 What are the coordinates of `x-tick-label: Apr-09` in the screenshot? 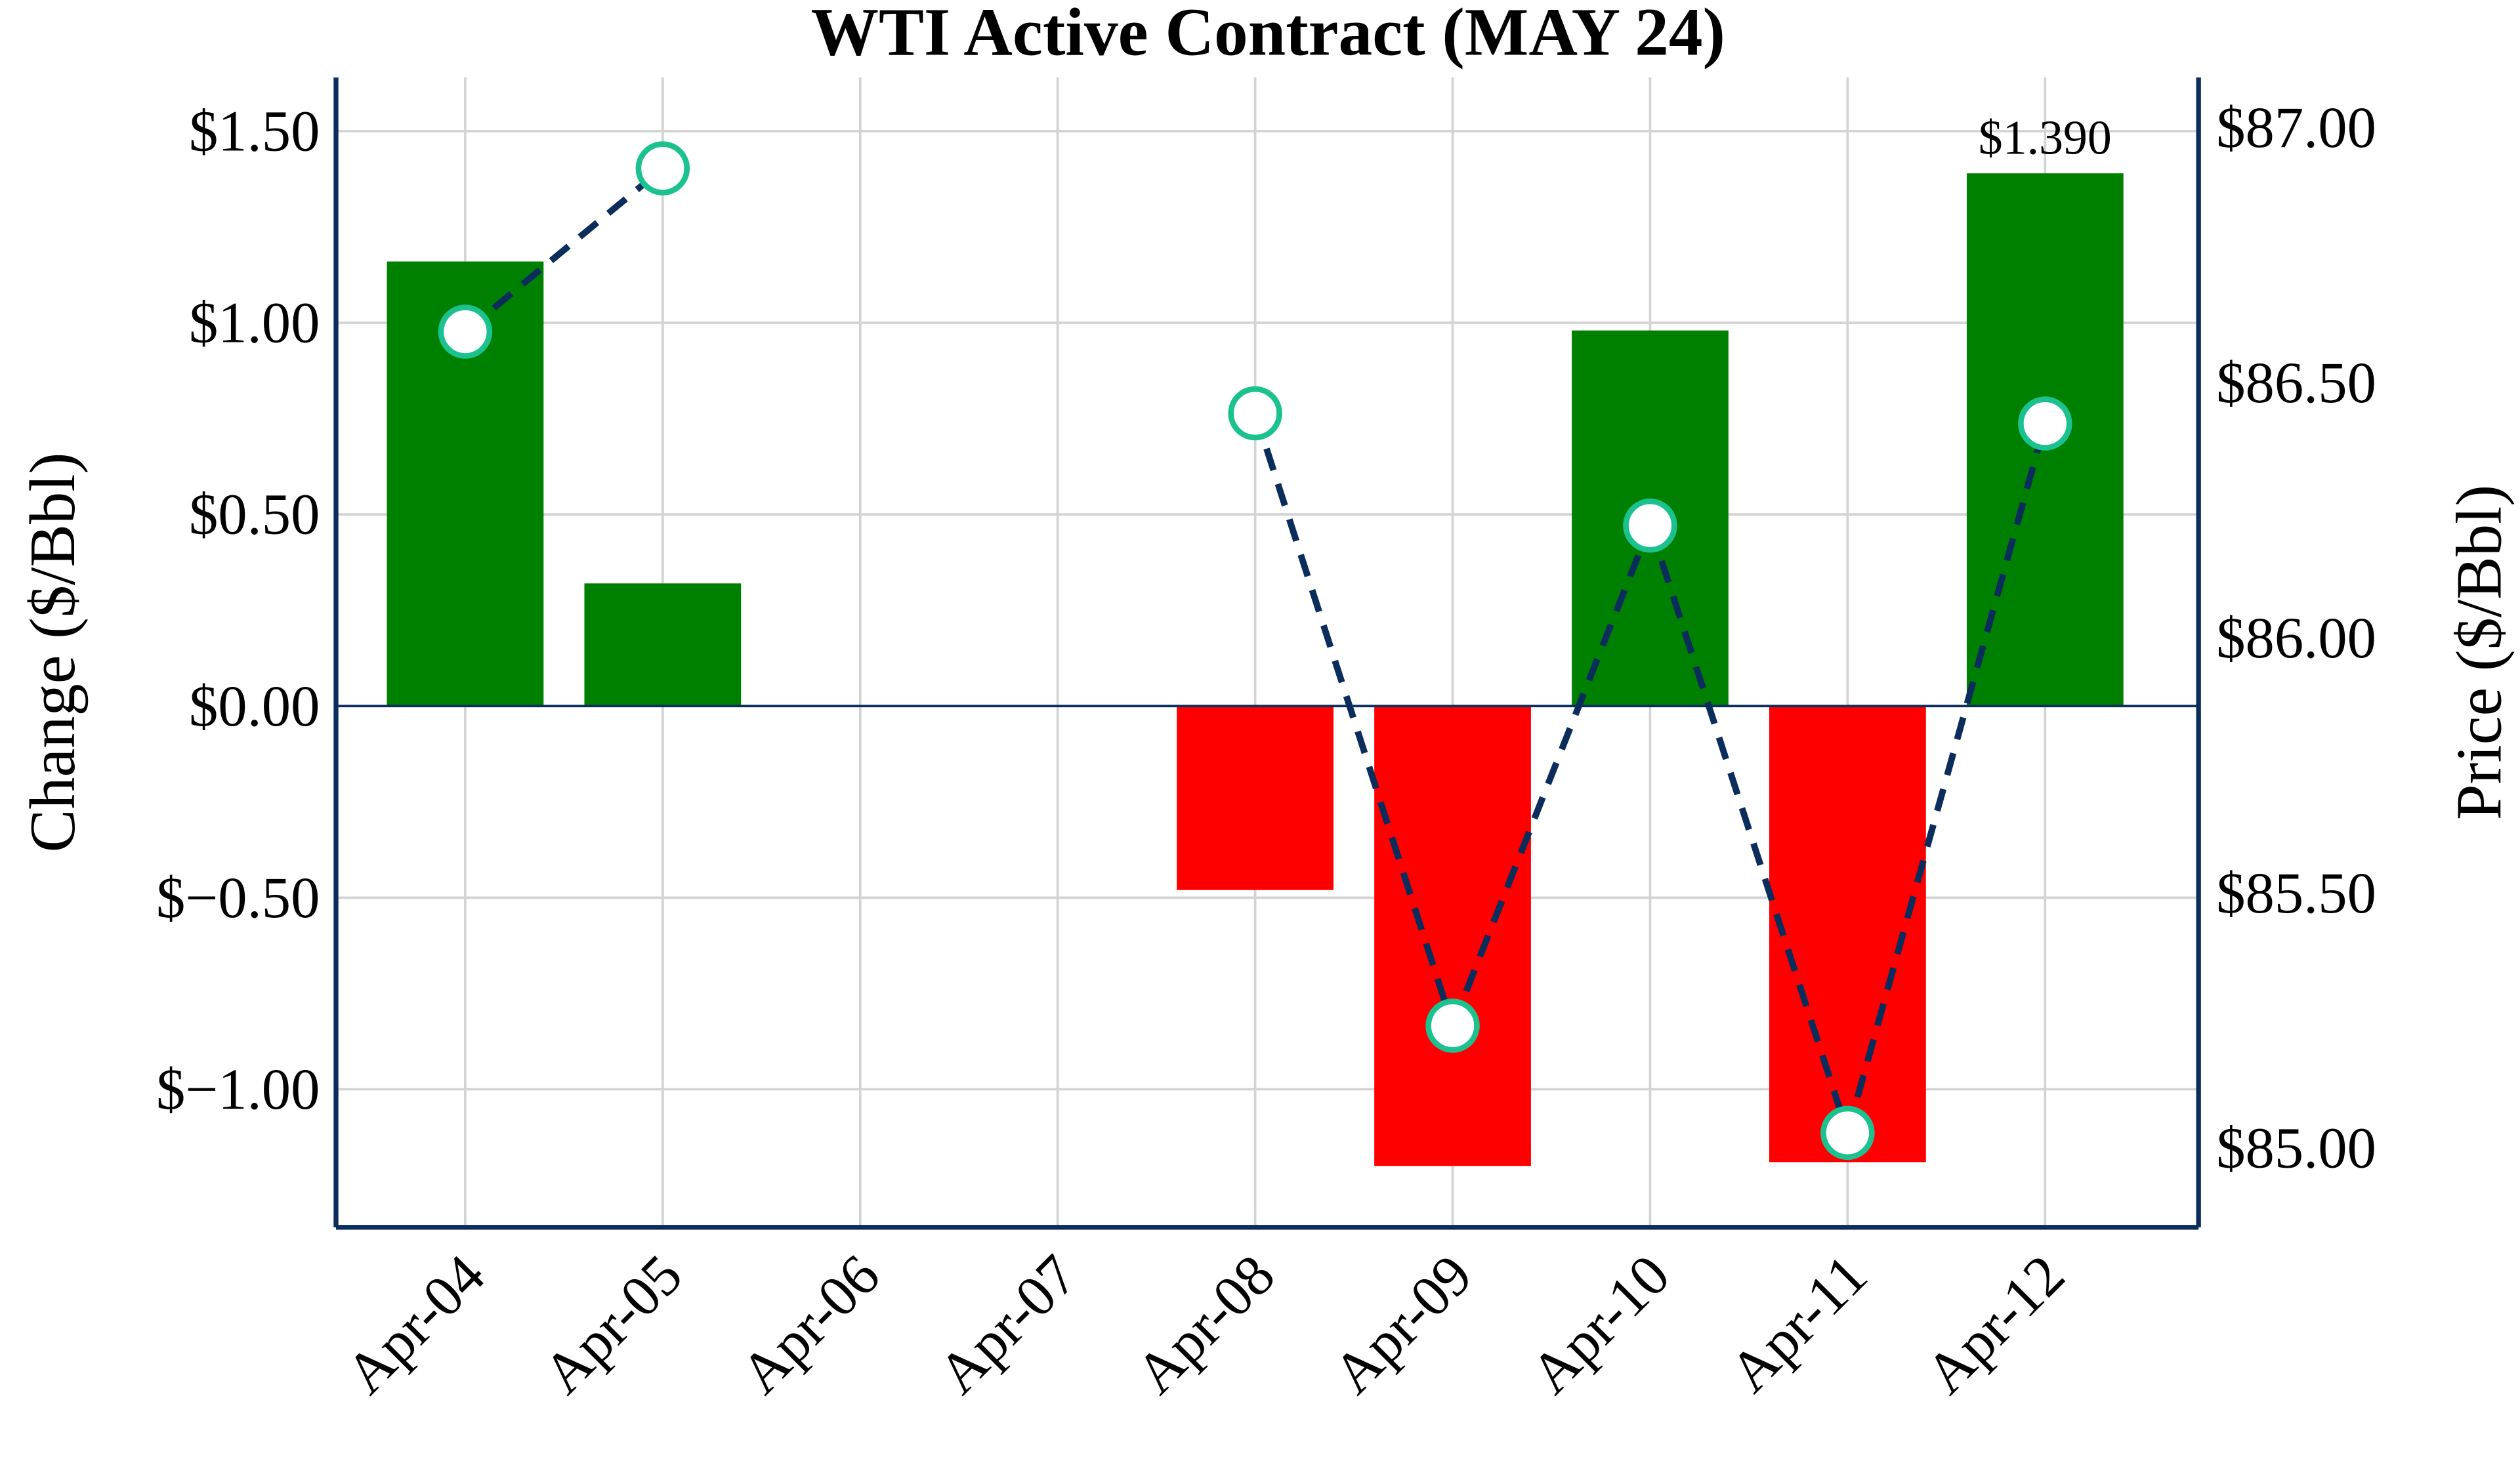 It's located at (1402, 1324).